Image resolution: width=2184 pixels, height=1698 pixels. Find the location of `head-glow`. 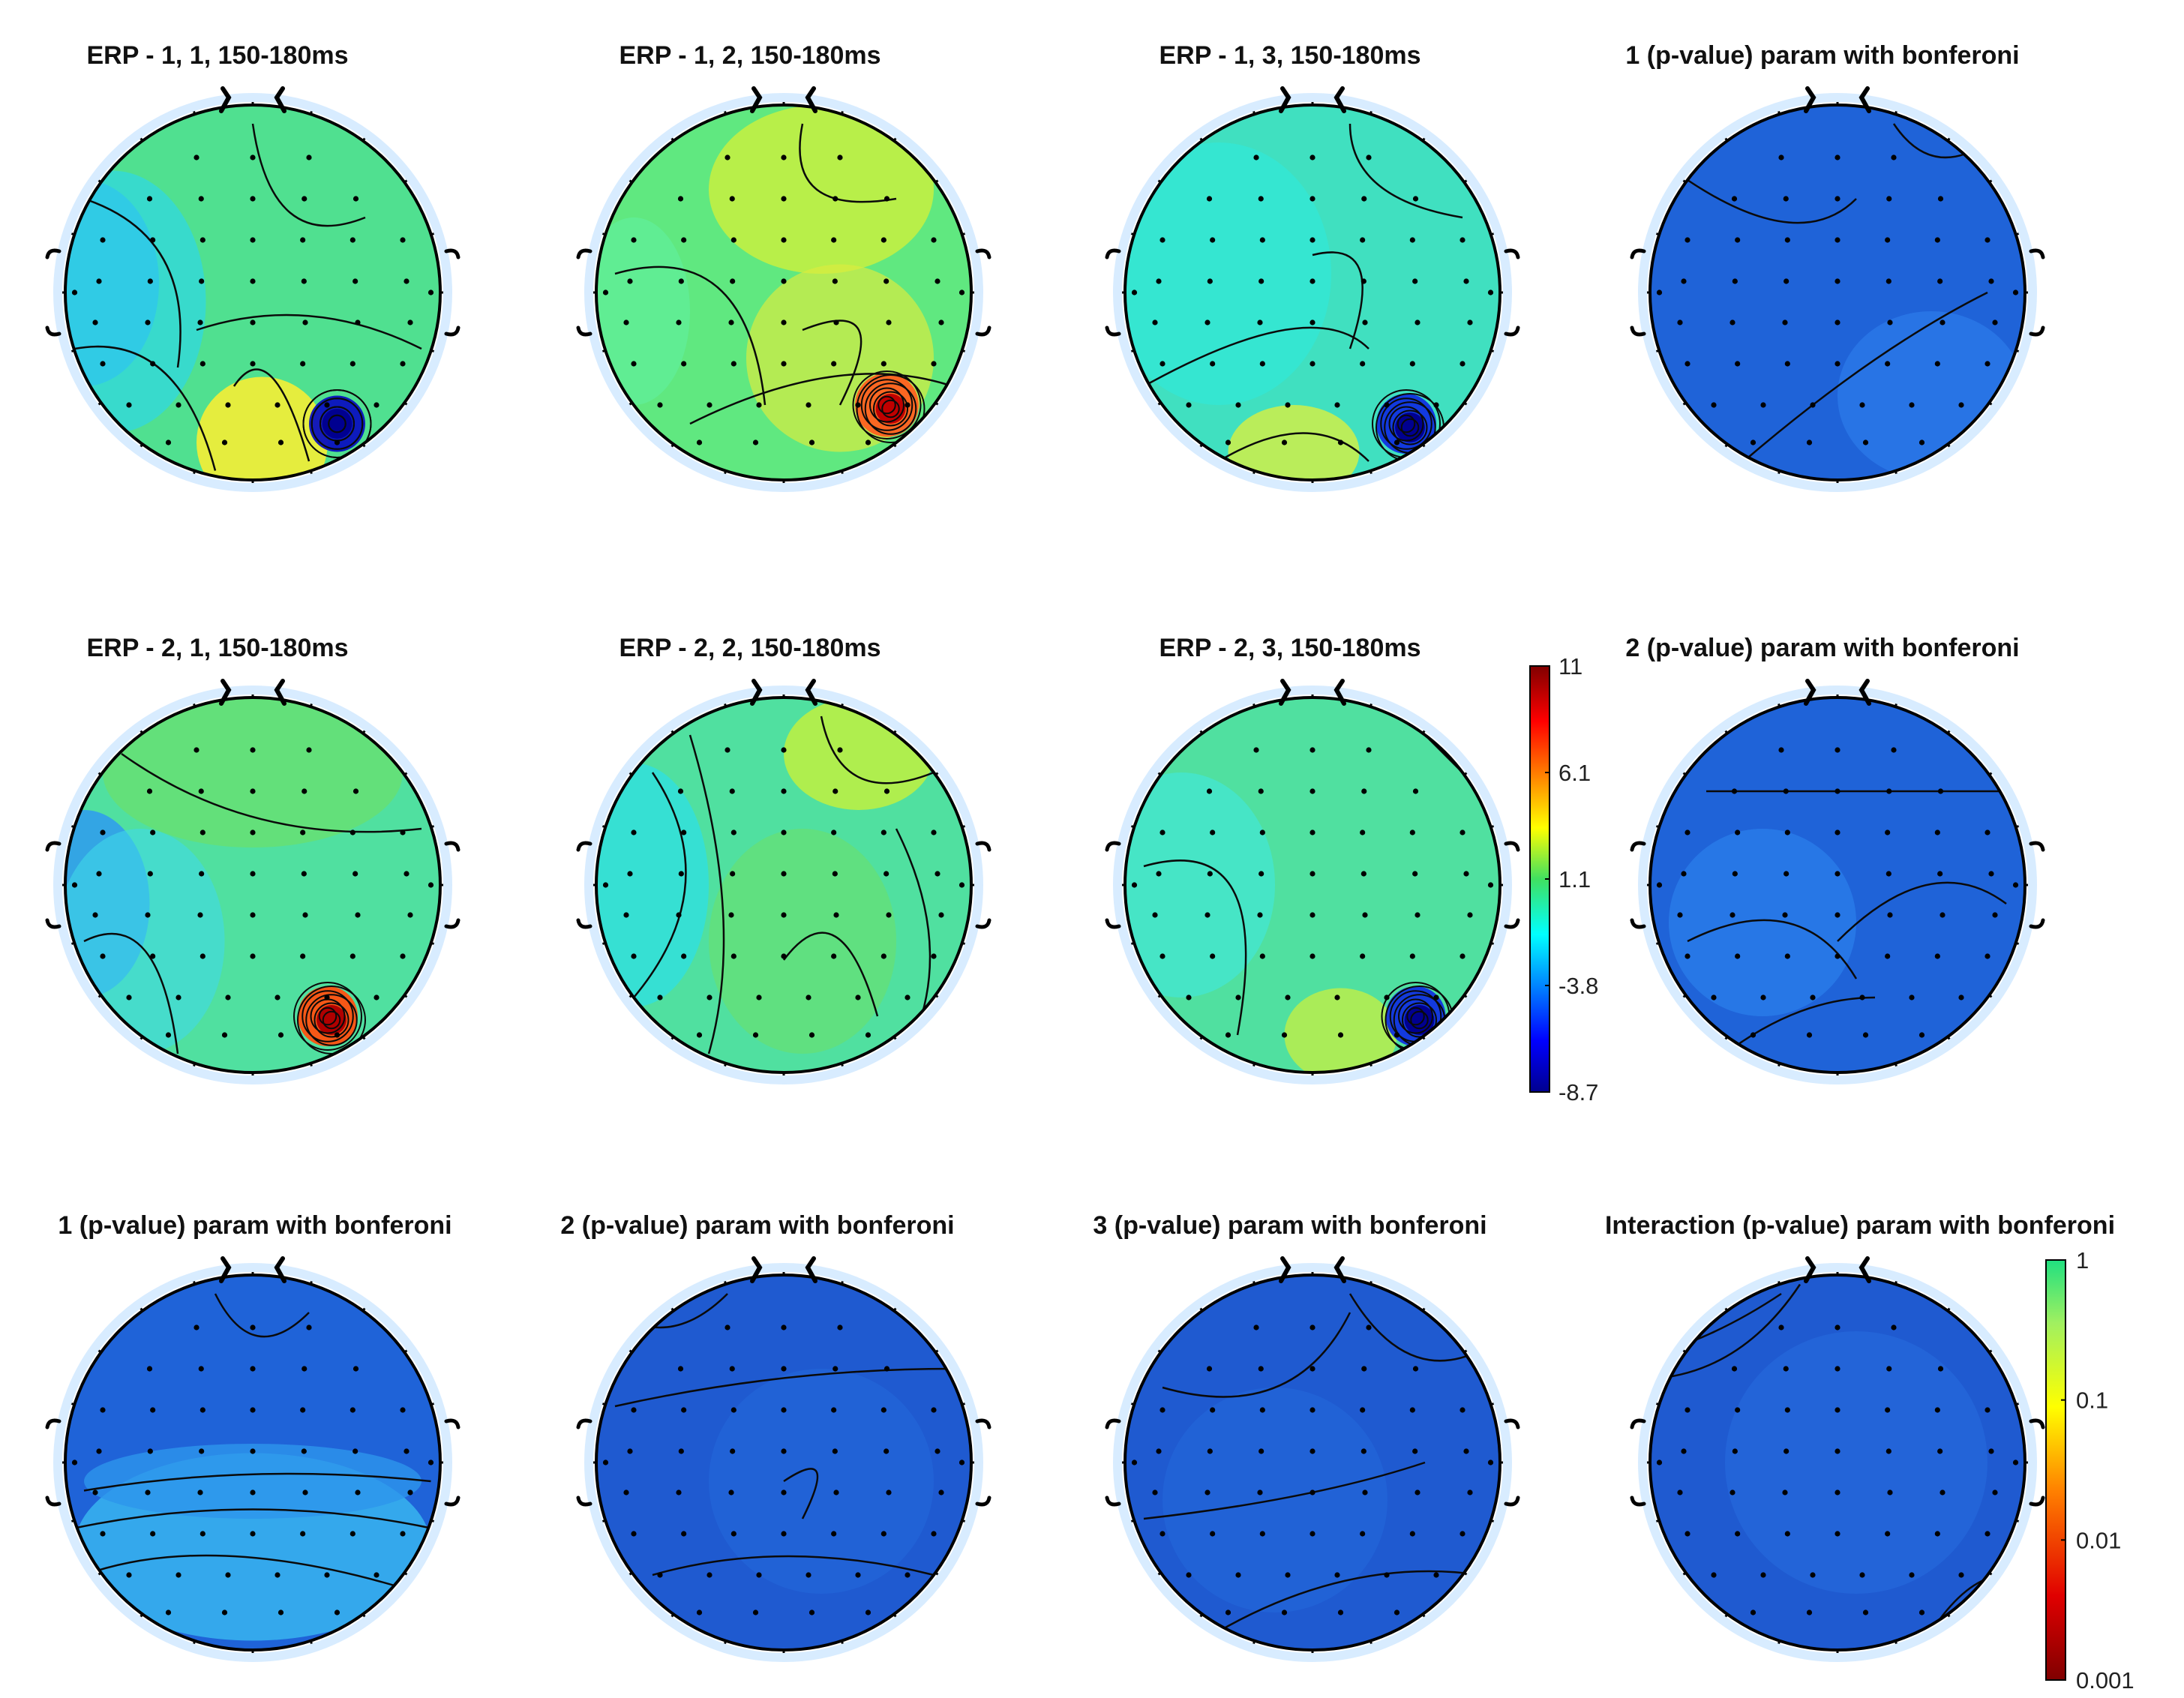

head-glow is located at coordinates (783, 1462).